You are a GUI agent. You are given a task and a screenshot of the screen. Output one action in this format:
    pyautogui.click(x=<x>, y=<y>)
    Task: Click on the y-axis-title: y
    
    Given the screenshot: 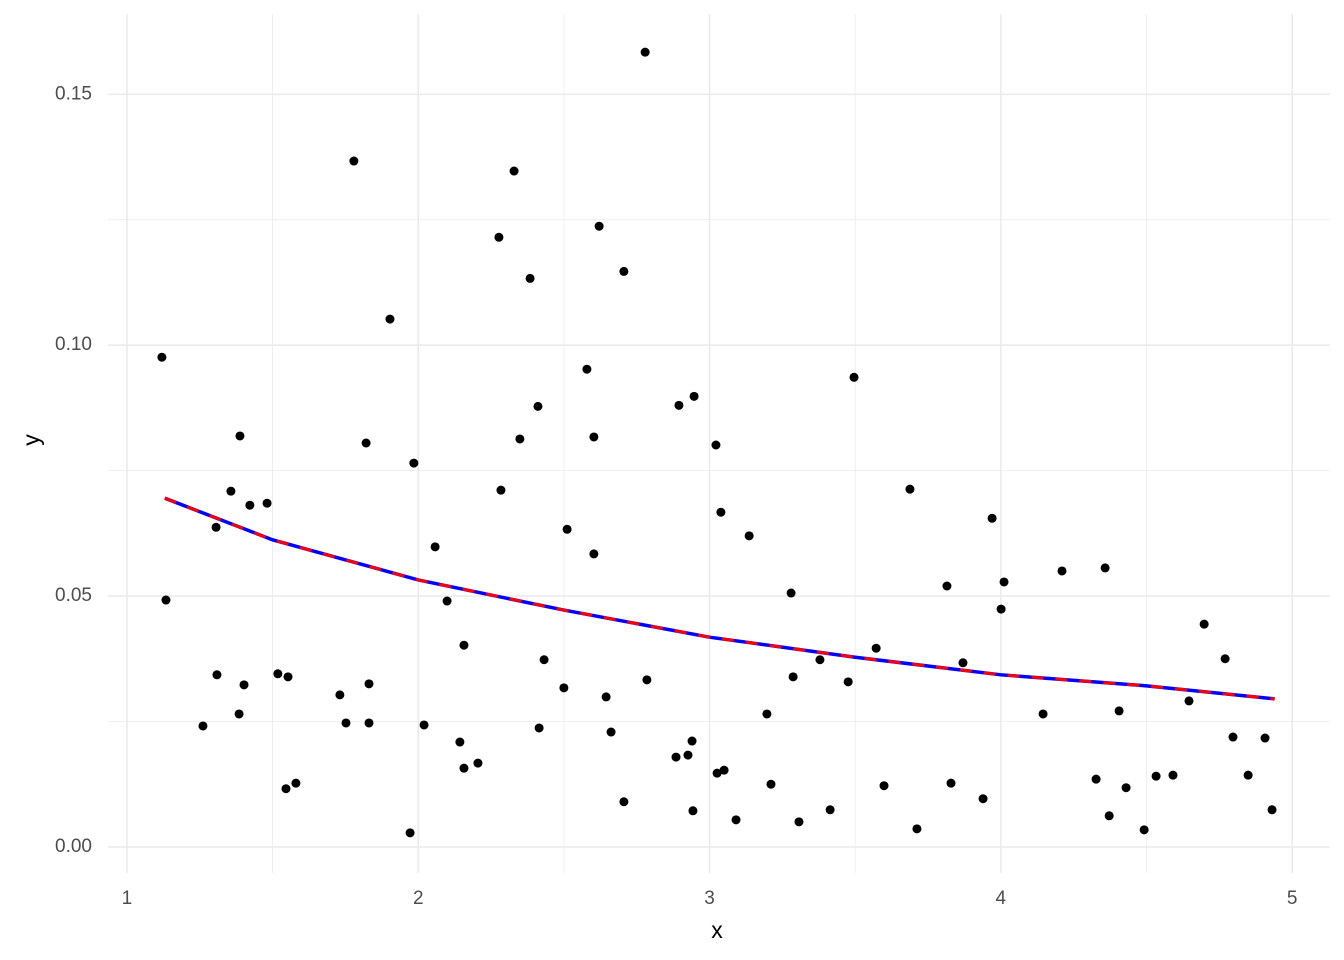 What is the action you would take?
    pyautogui.click(x=31, y=440)
    